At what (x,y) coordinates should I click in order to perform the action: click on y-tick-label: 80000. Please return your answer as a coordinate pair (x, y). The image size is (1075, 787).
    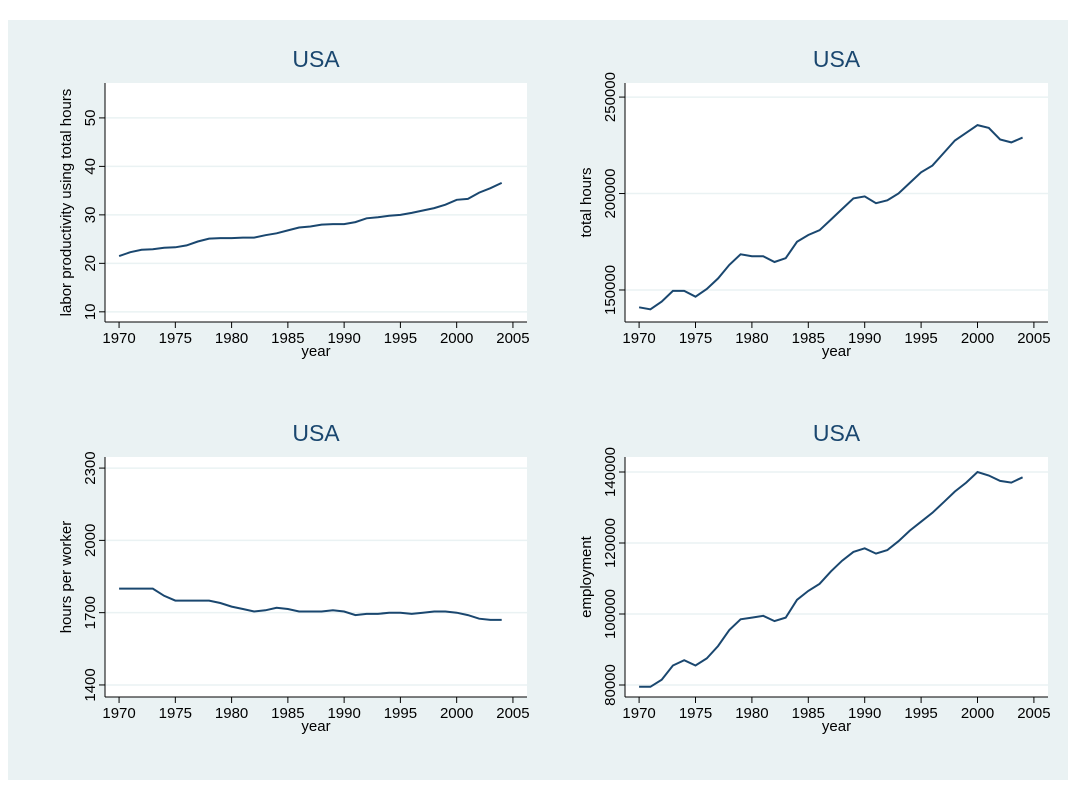
    Looking at the image, I should click on (610, 685).